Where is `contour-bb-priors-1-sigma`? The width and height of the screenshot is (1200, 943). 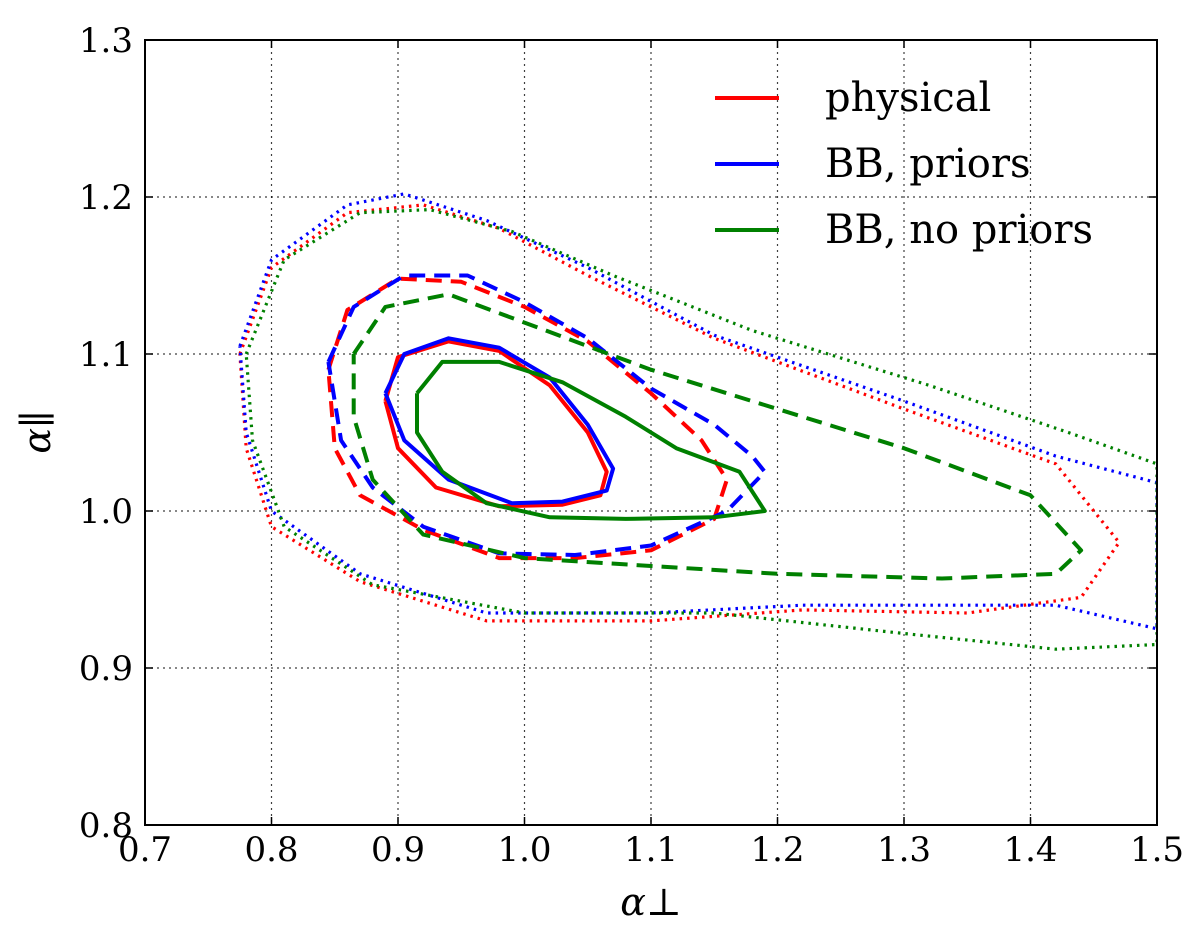
contour-bb-priors-1-sigma is located at coordinates (499, 421).